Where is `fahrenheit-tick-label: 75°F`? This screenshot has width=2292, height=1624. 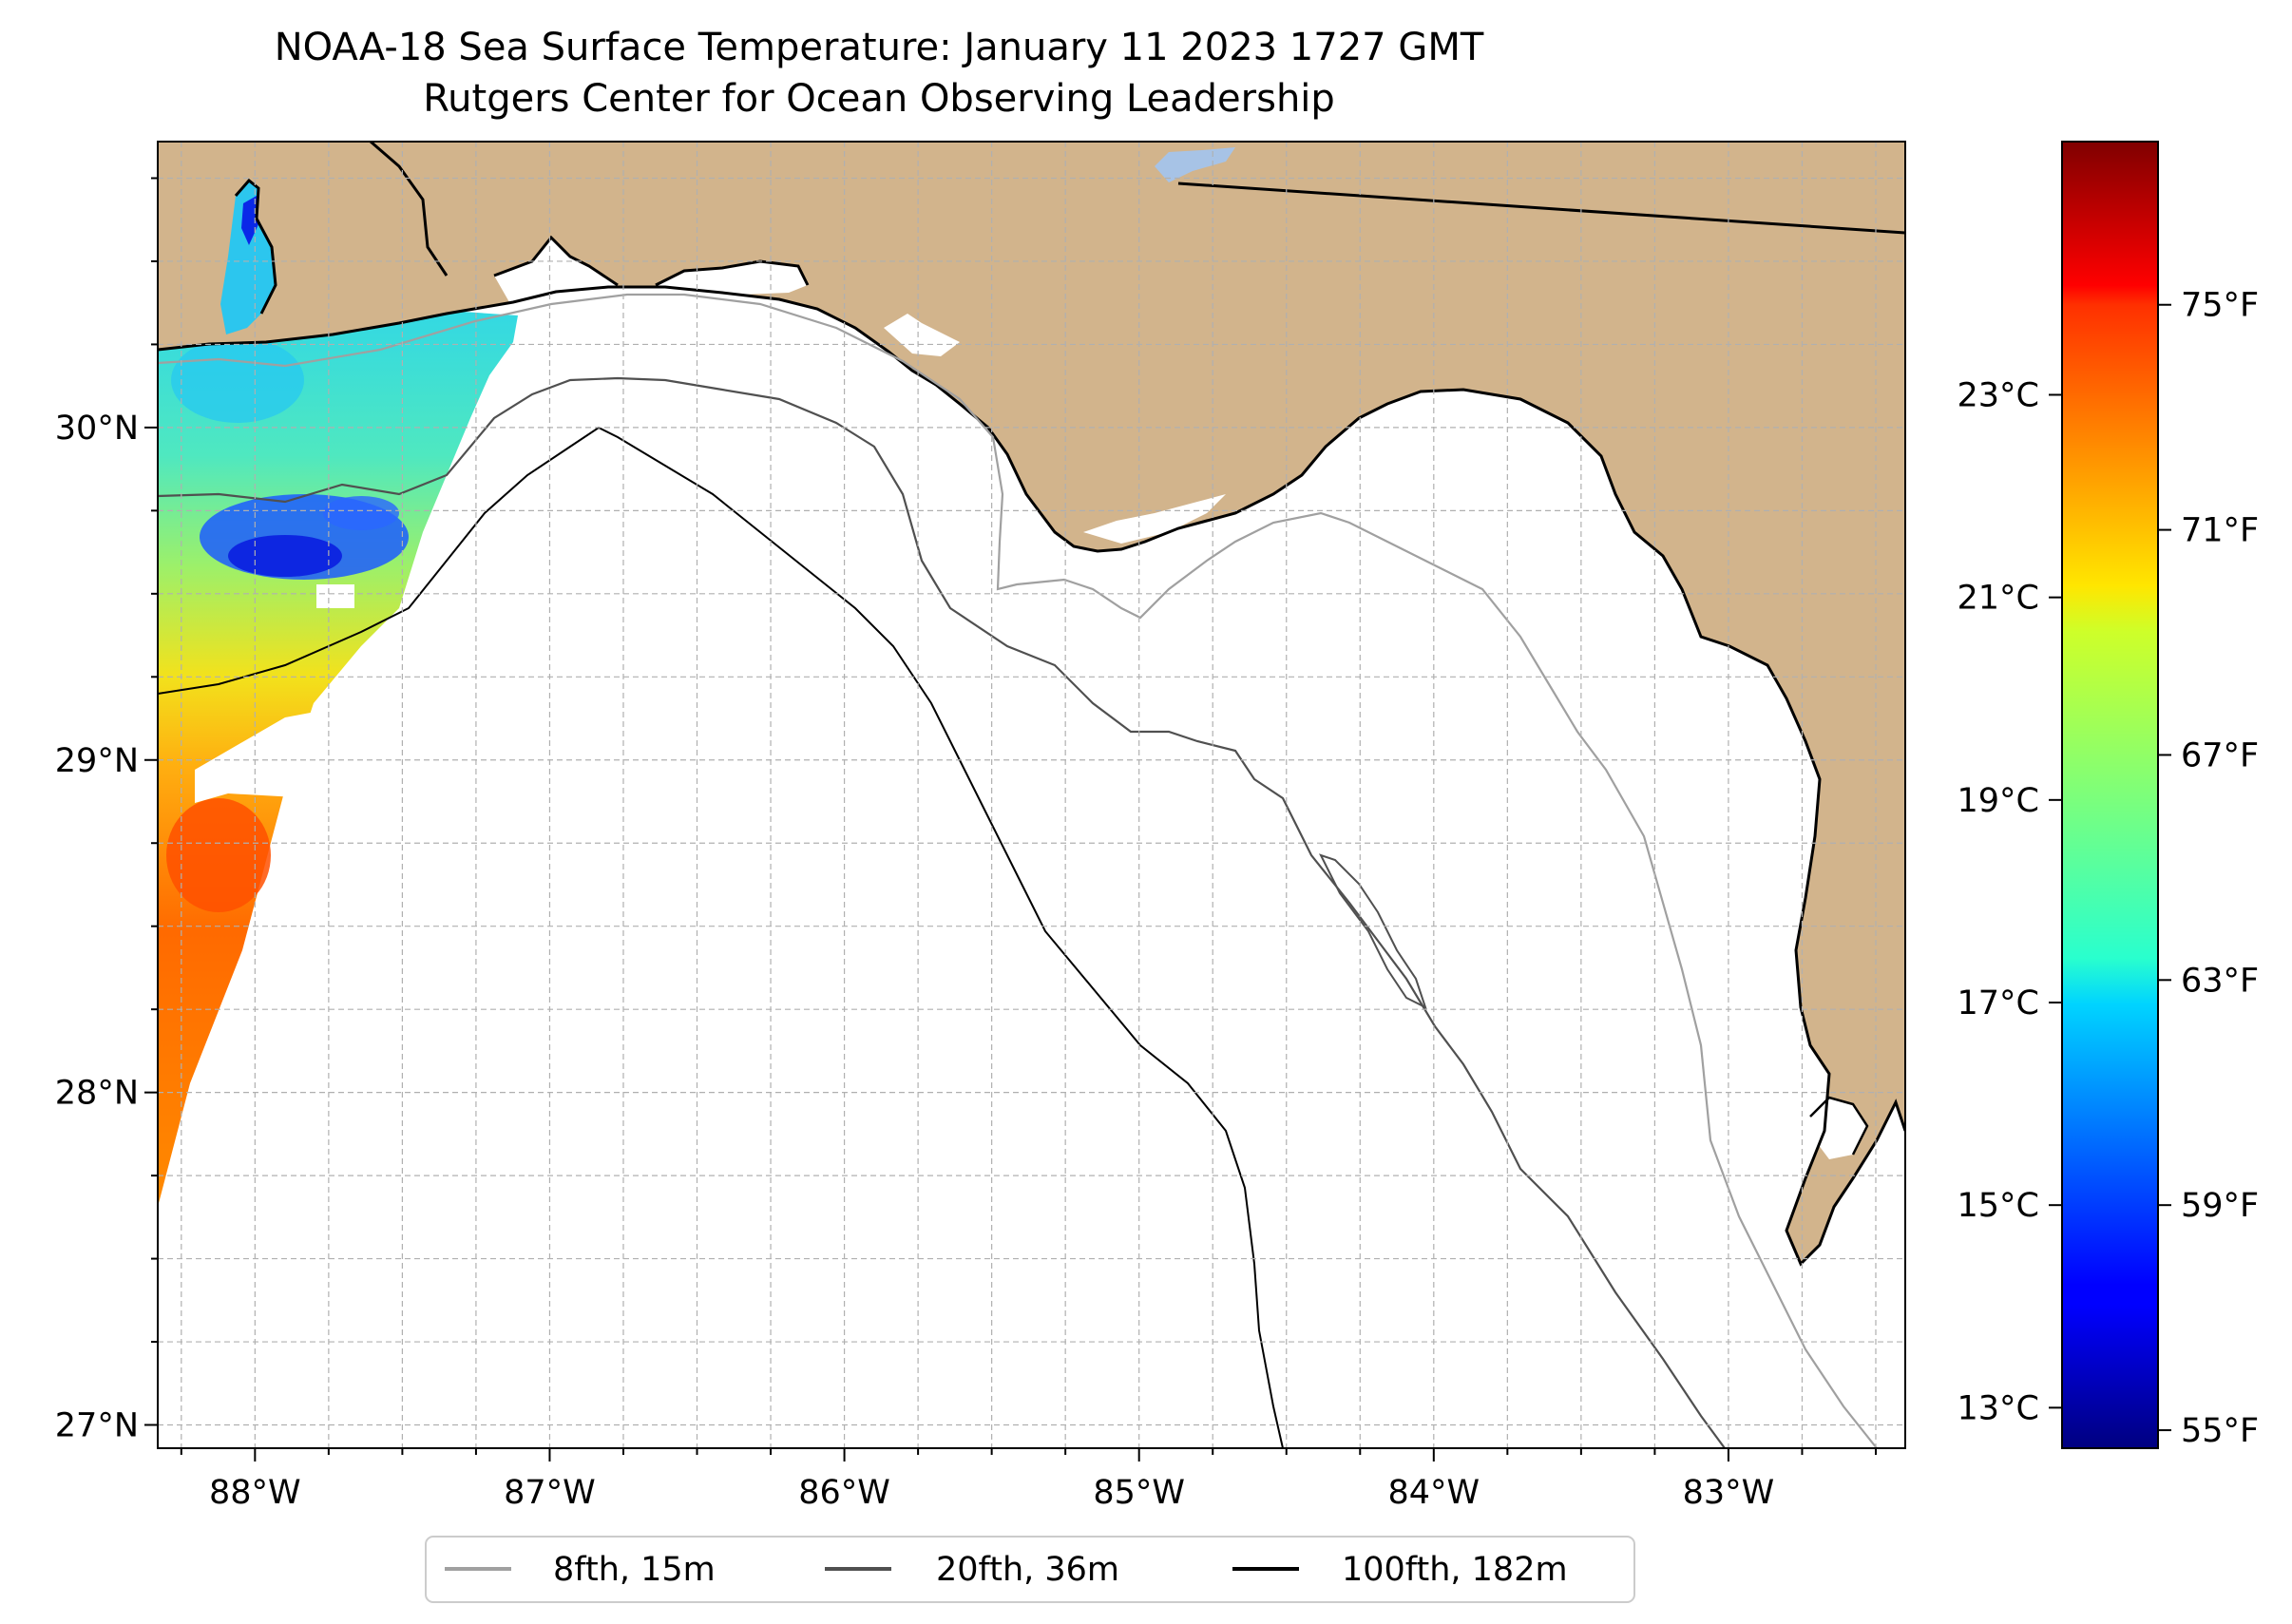 fahrenheit-tick-label: 75°F is located at coordinates (2220, 306).